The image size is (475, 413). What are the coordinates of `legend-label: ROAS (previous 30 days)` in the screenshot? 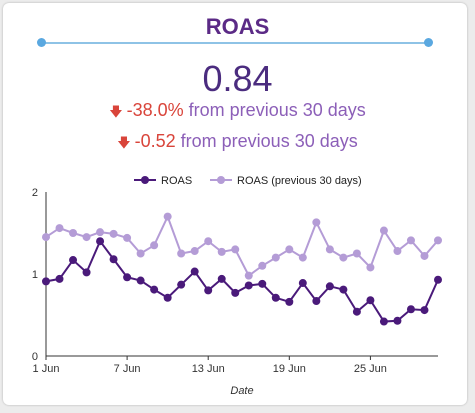 It's located at (299, 181).